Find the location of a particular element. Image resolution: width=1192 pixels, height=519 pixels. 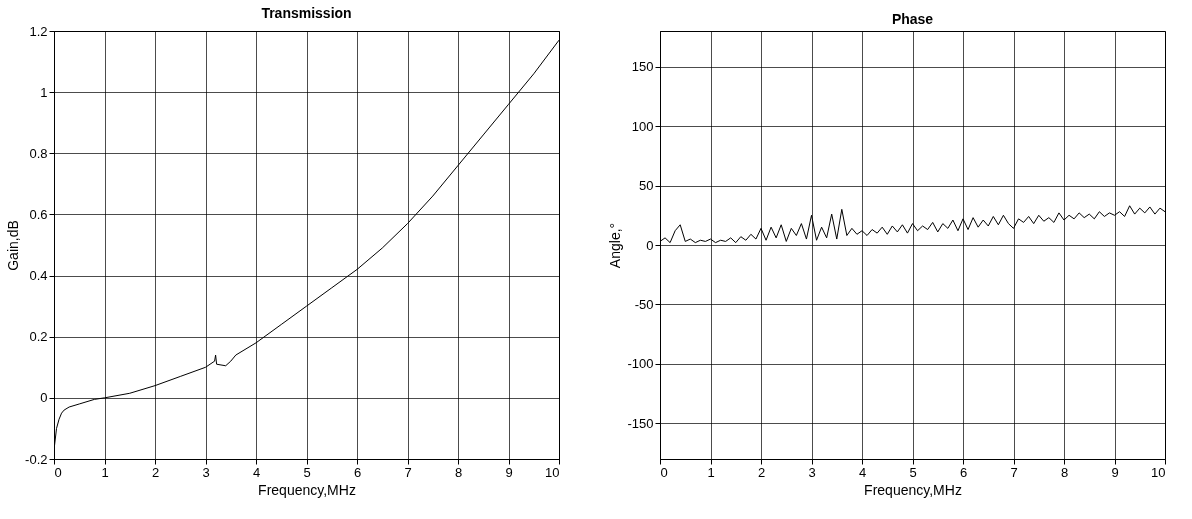

y-tick-label: 0.4 is located at coordinates (38, 276).